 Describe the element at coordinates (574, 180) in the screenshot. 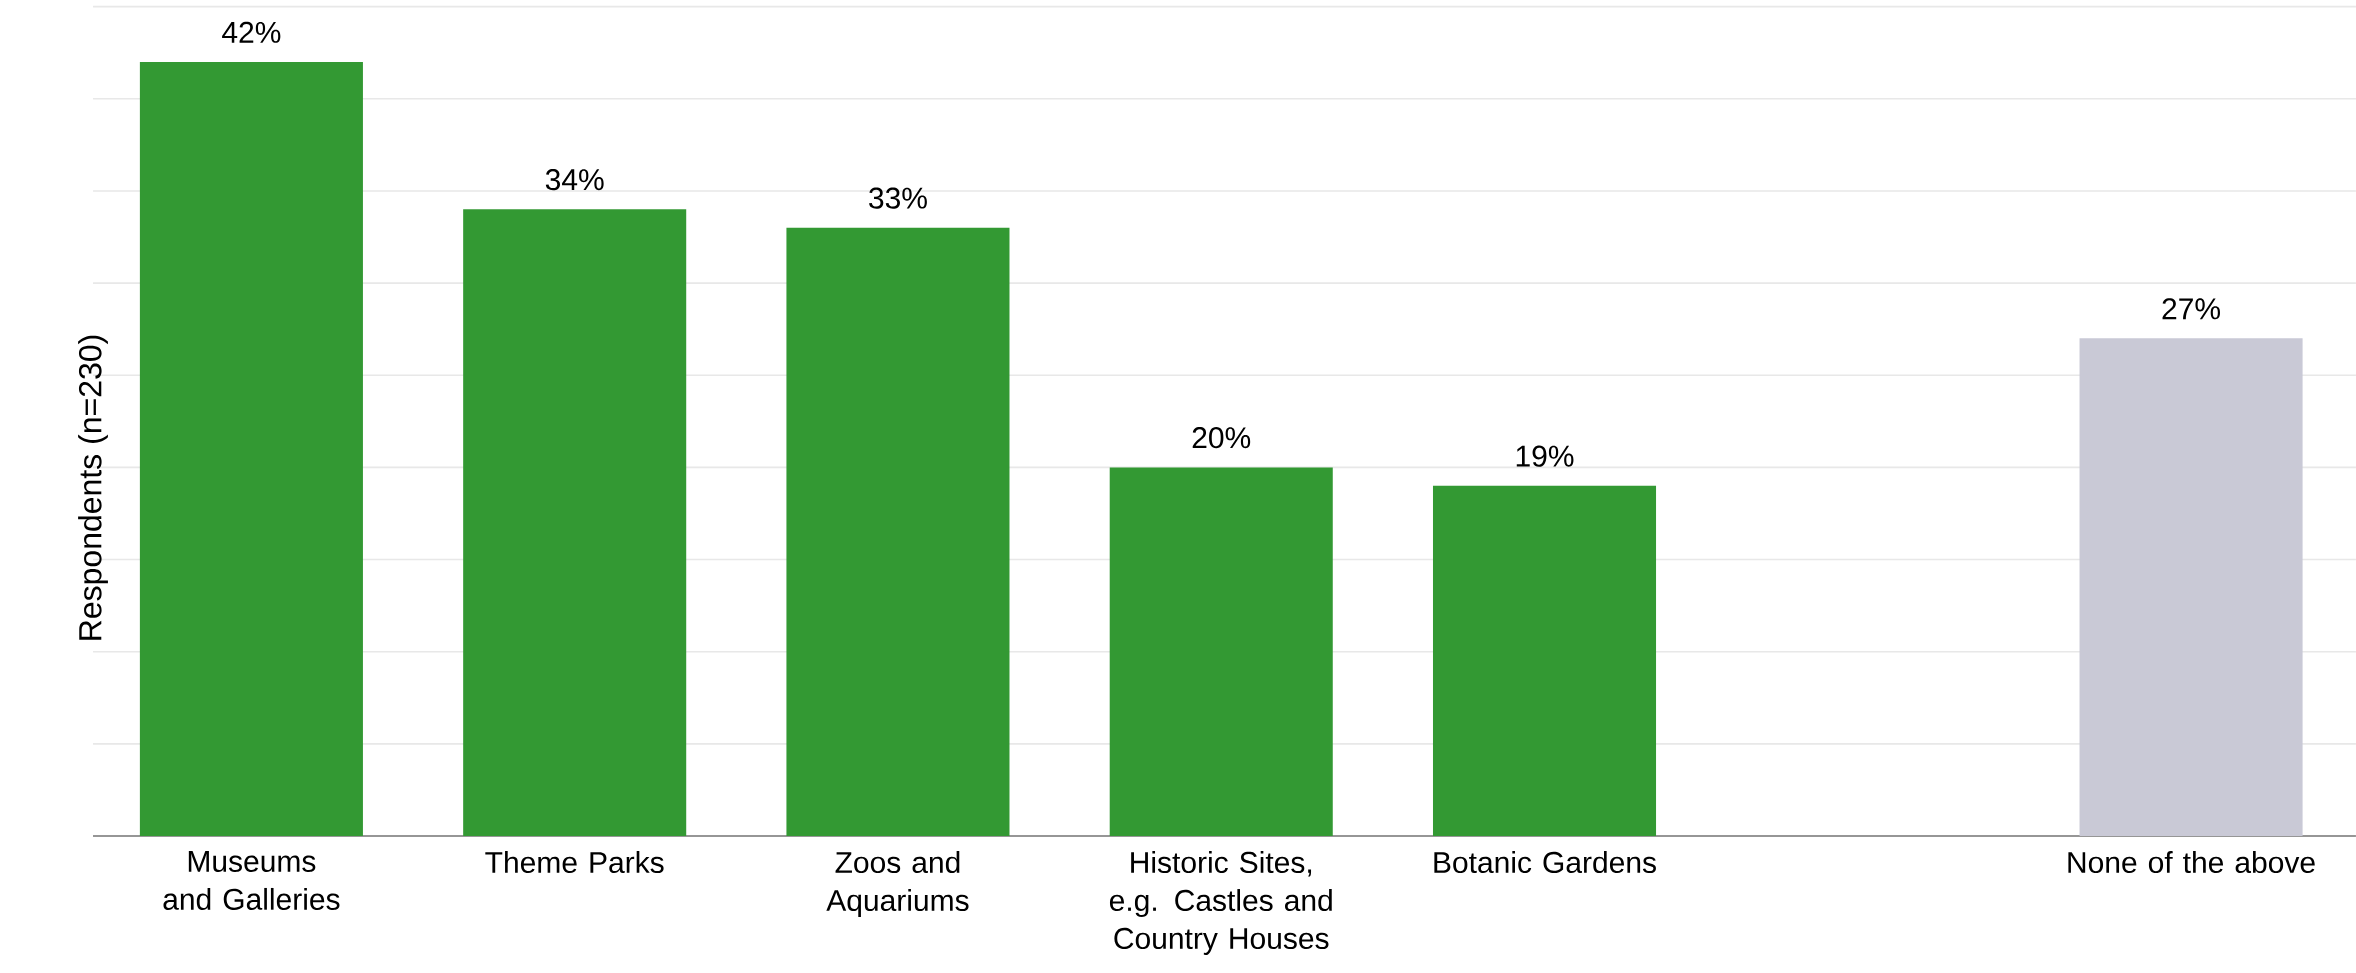

I see `data-label: 34%` at that location.